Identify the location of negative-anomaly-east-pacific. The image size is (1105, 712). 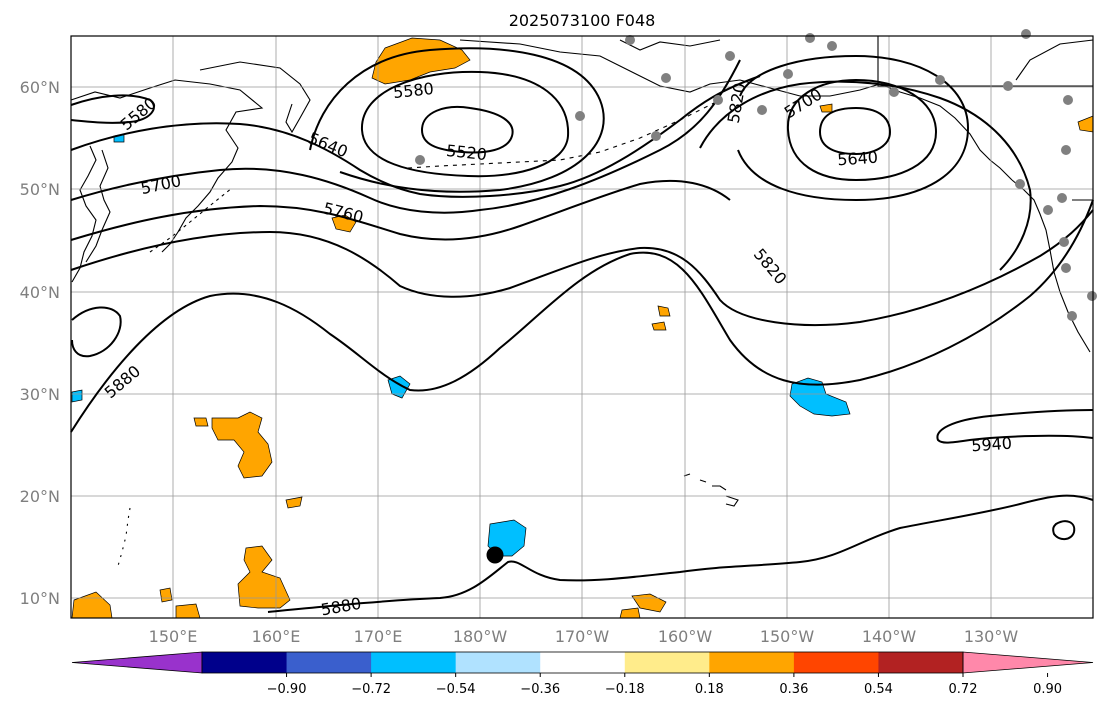
(820, 397).